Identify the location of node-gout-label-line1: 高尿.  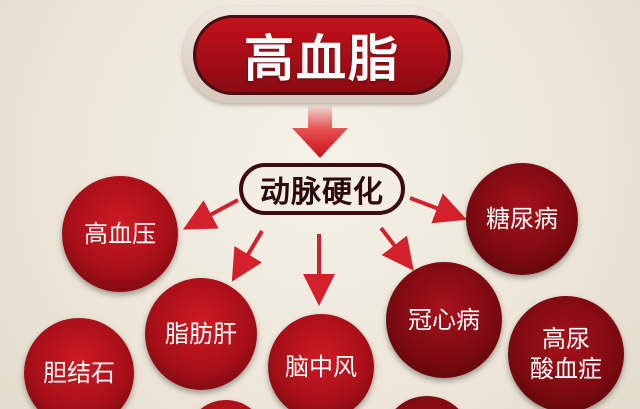
(566, 339).